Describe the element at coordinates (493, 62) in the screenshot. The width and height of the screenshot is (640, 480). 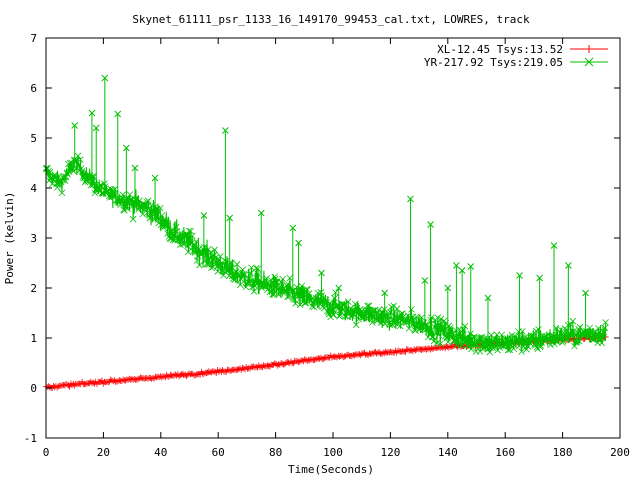
I see `legend-label-yr: YR-217.92 Tsys:219.05` at that location.